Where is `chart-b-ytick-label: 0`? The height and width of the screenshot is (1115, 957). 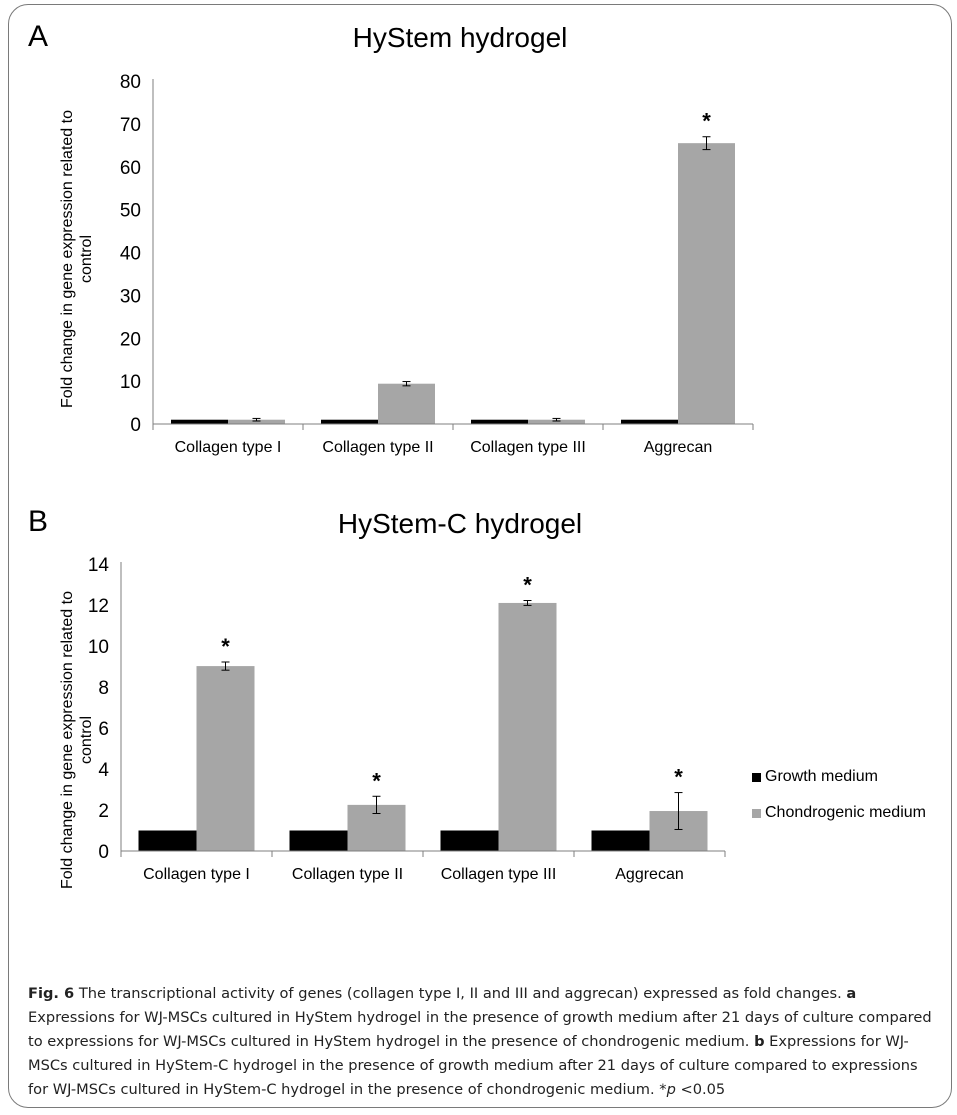
chart-b-ytick-label: 0 is located at coordinates (103, 852).